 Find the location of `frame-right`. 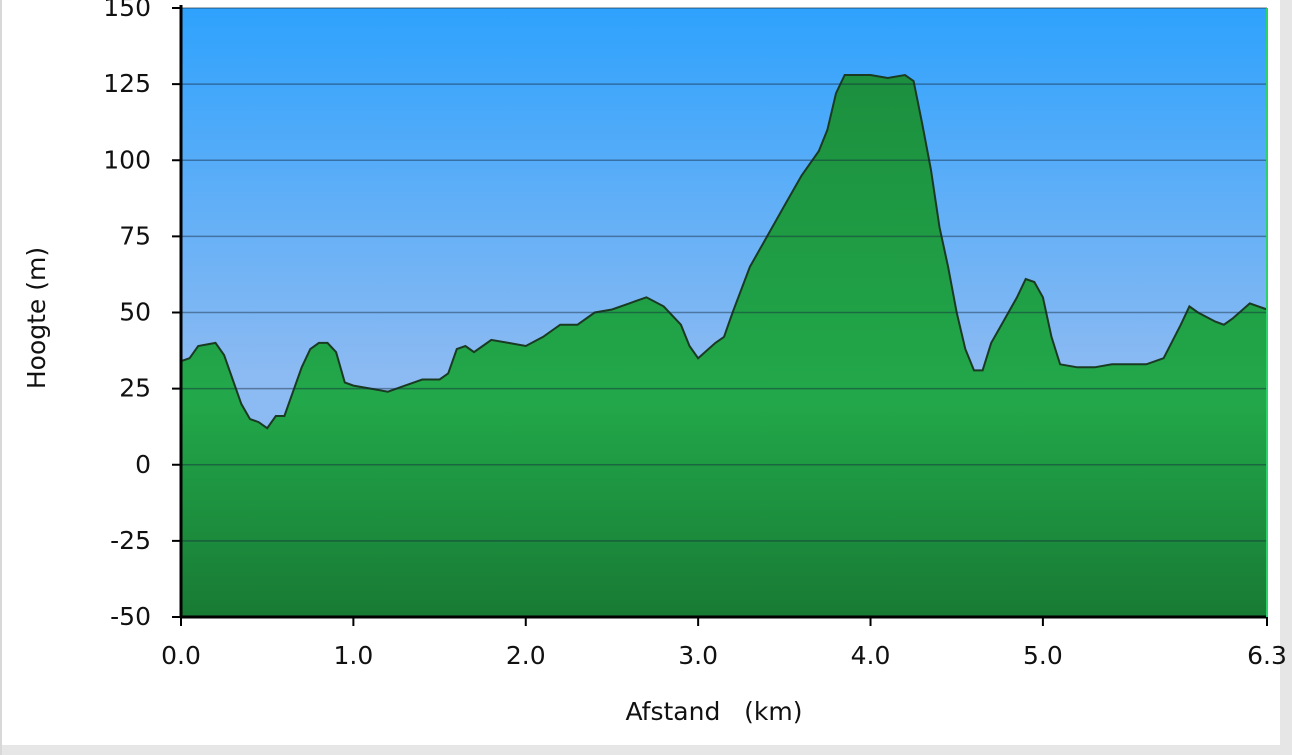

frame-right is located at coordinates (1286, 377).